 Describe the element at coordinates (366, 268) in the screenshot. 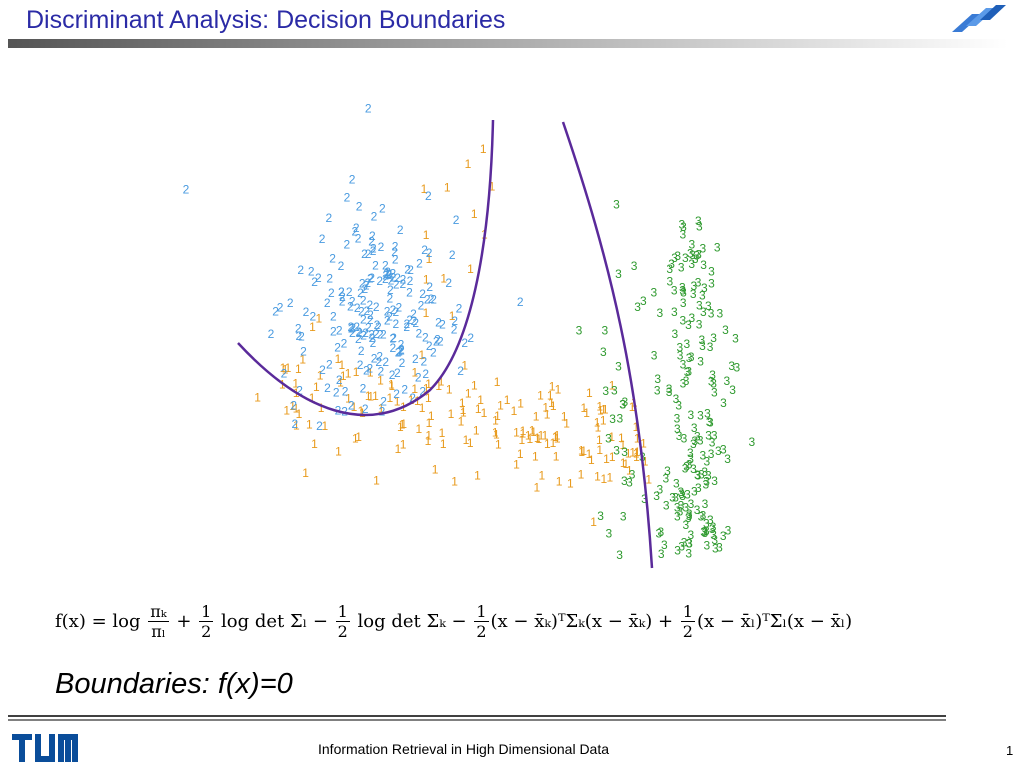

I see `decision-boundary` at that location.